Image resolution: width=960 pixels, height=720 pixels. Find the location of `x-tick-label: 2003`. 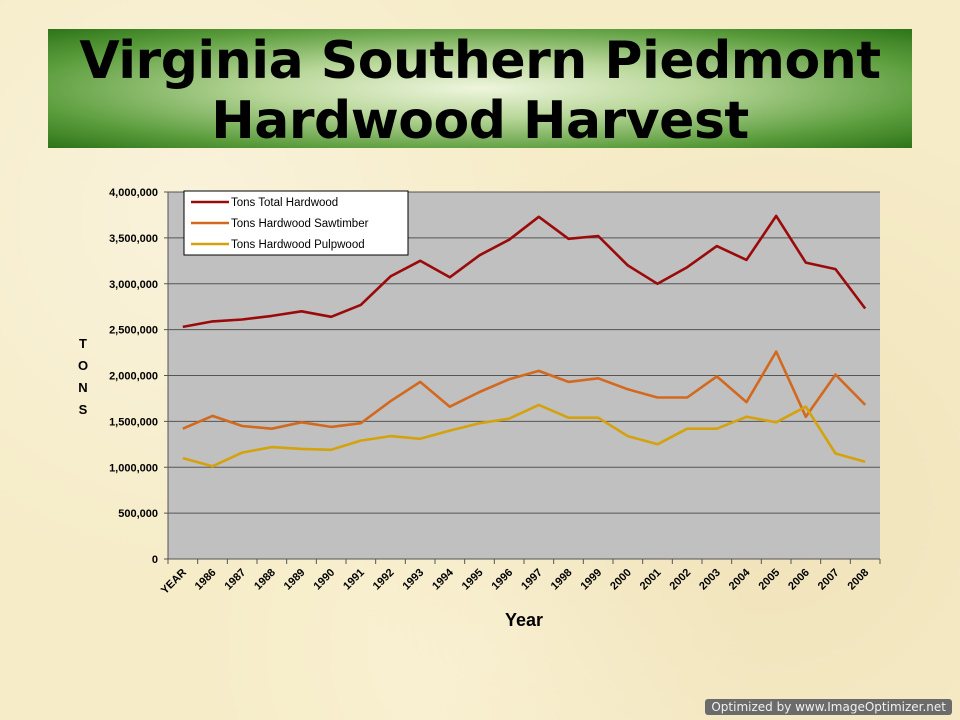

x-tick-label: 2003 is located at coordinates (710, 580).